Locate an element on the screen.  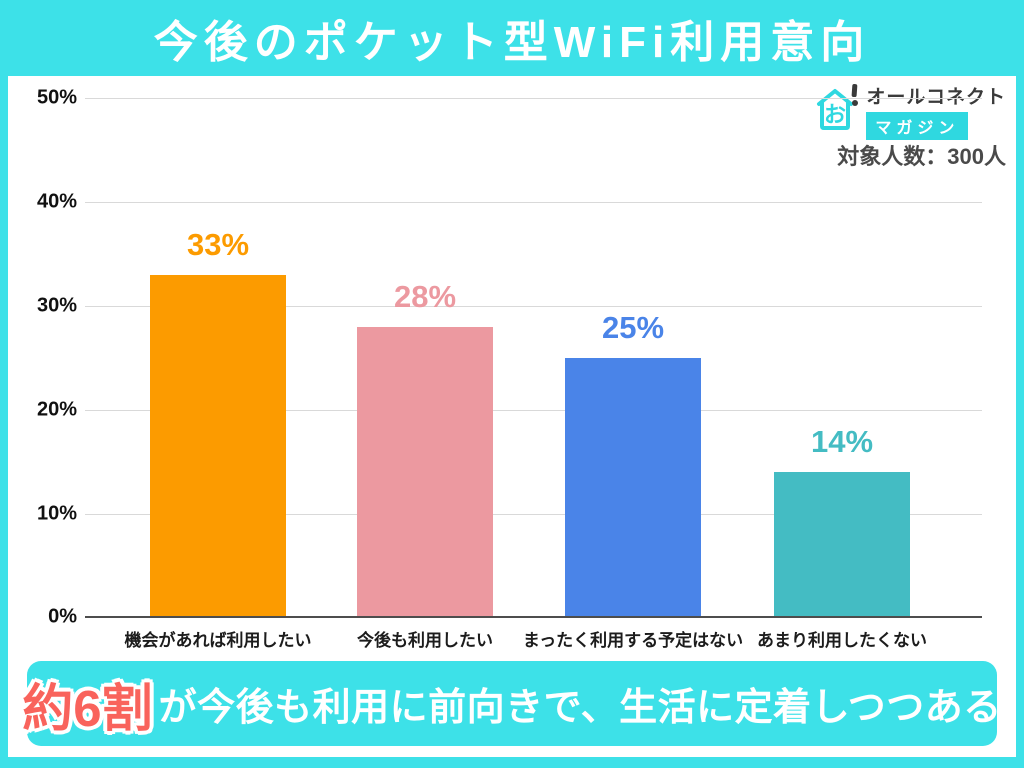
banner-text: が今後も利用に前向きで、生活に定着しつつある is located at coordinates (580, 708).